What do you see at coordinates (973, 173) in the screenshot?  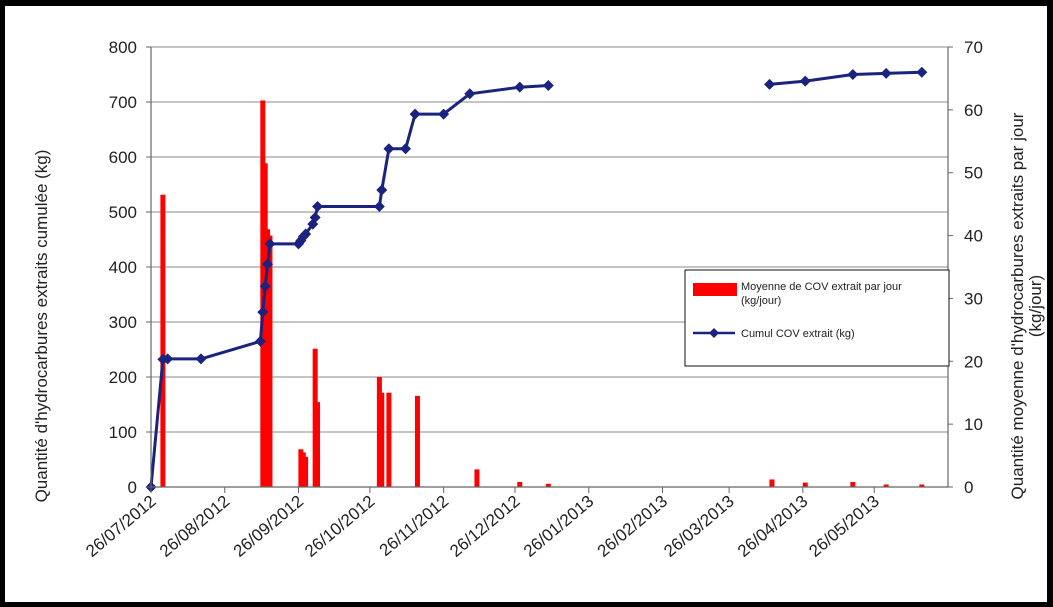 I see `y-right-tick-label: 50` at bounding box center [973, 173].